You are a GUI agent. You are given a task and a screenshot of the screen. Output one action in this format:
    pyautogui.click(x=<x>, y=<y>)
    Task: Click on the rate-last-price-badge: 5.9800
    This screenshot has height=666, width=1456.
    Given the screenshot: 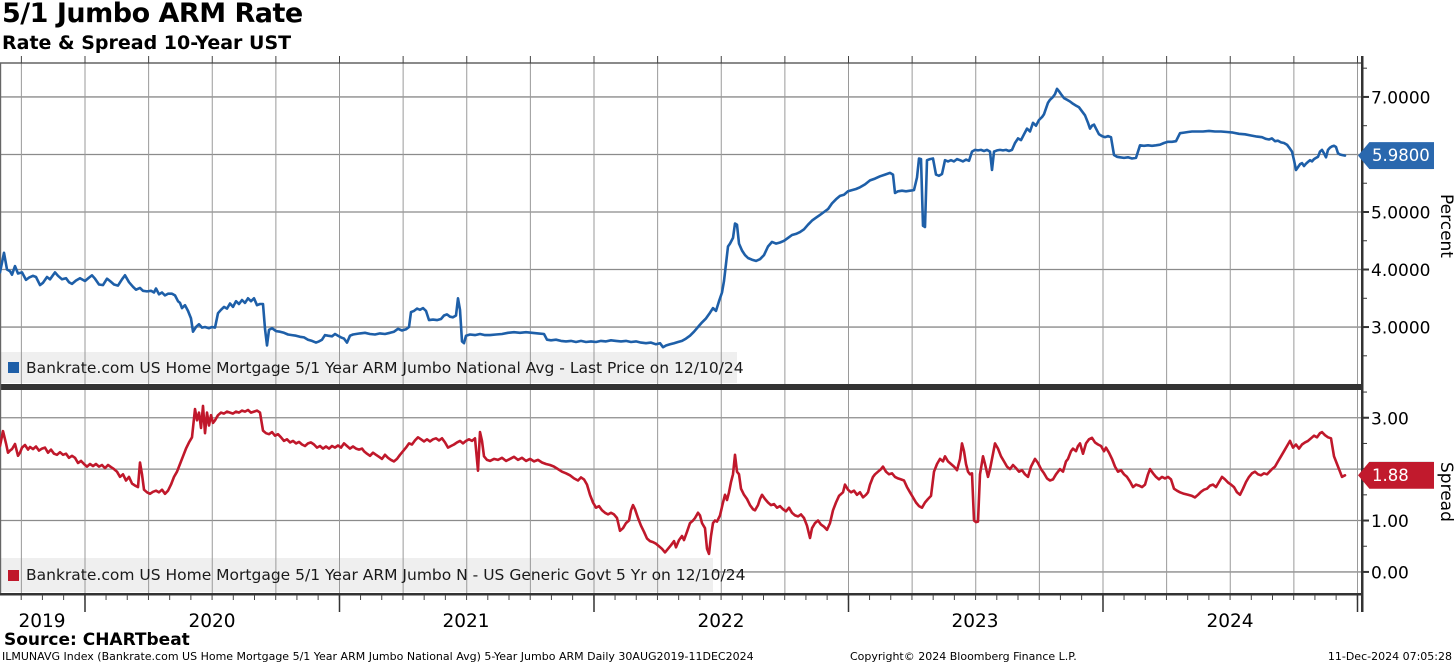 What is the action you would take?
    pyautogui.click(x=1396, y=156)
    